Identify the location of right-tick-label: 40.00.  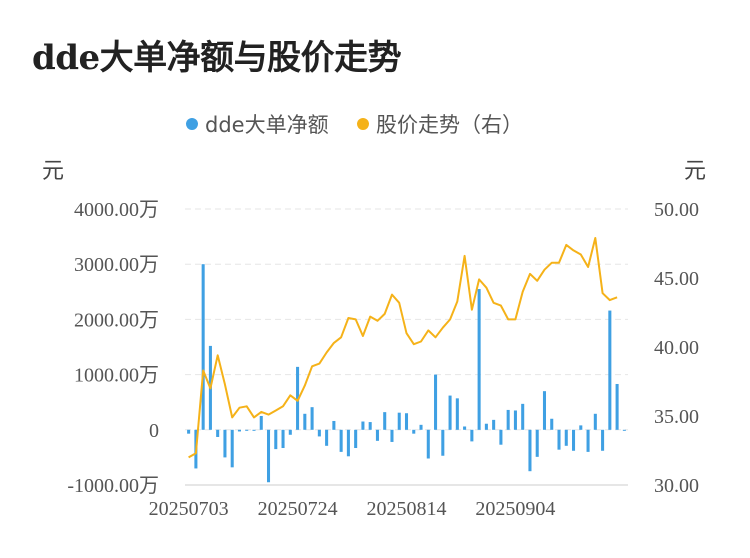
(676, 348).